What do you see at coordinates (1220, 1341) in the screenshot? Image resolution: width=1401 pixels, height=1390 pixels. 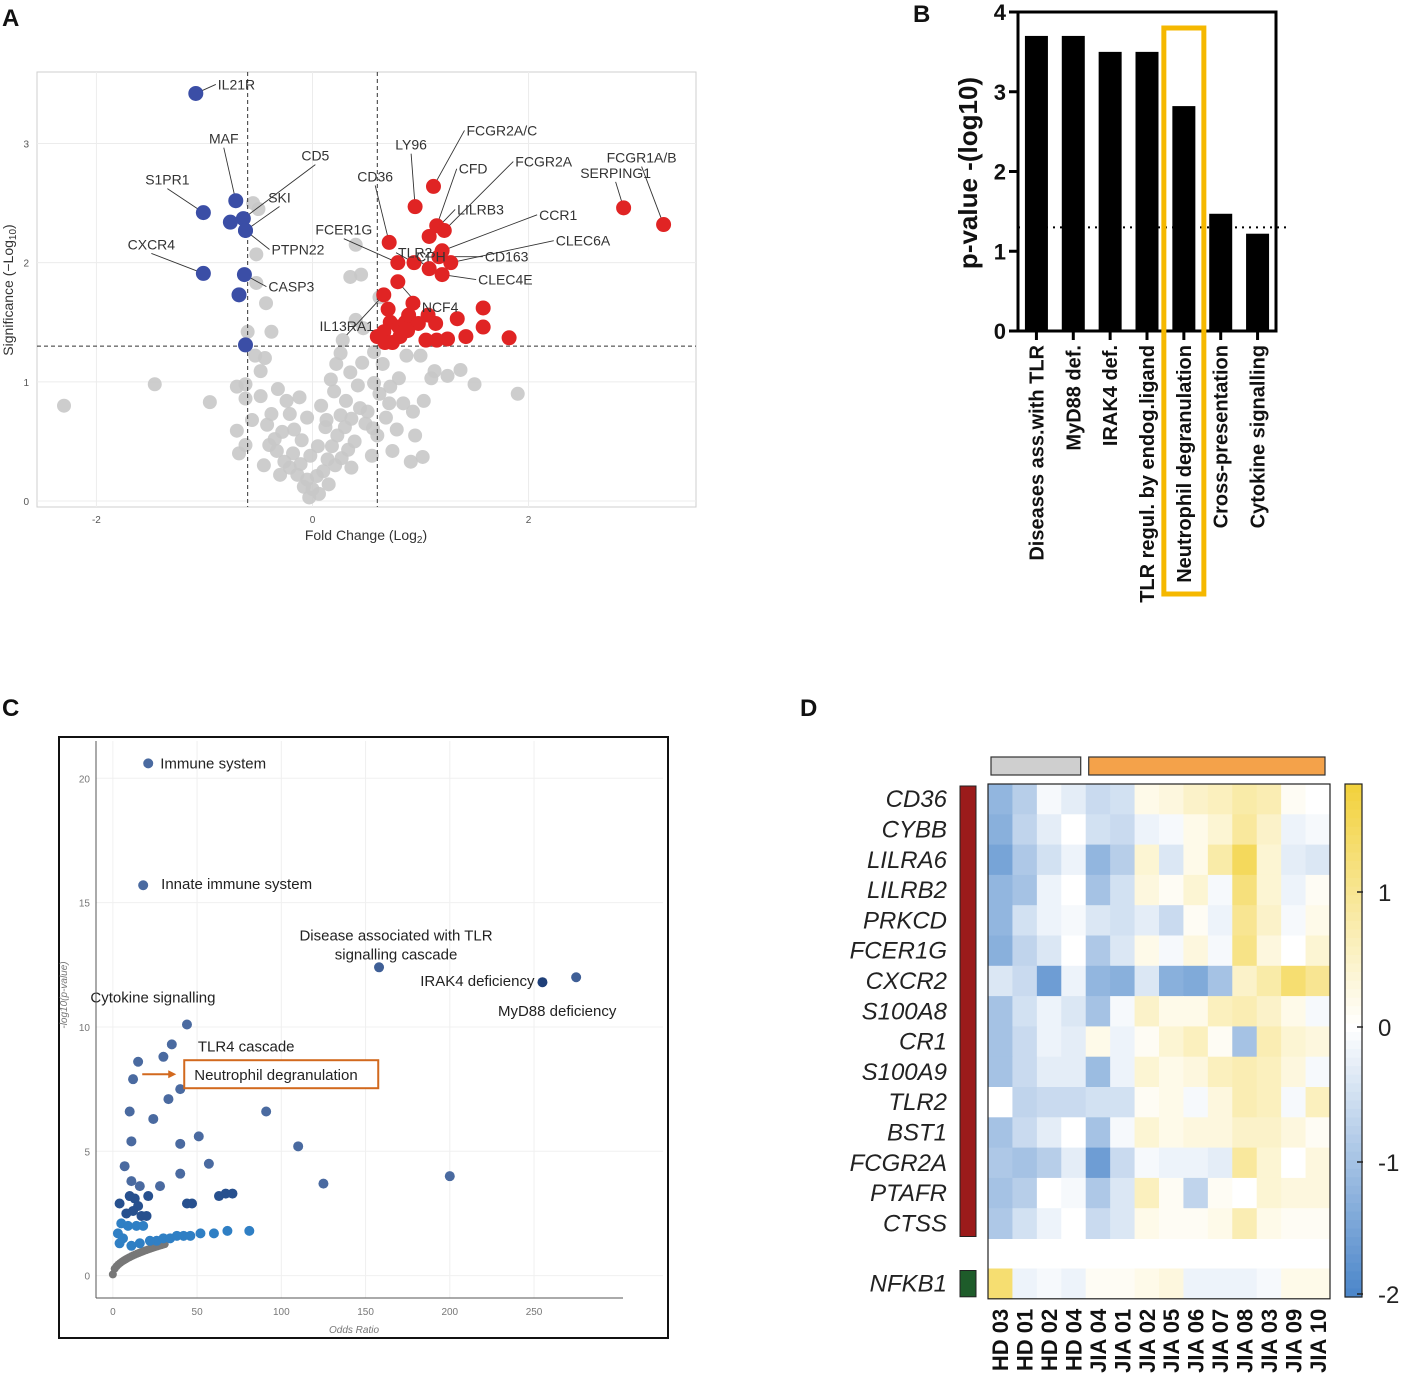 I see `heatmap-sample-label: JIA 07` at bounding box center [1220, 1341].